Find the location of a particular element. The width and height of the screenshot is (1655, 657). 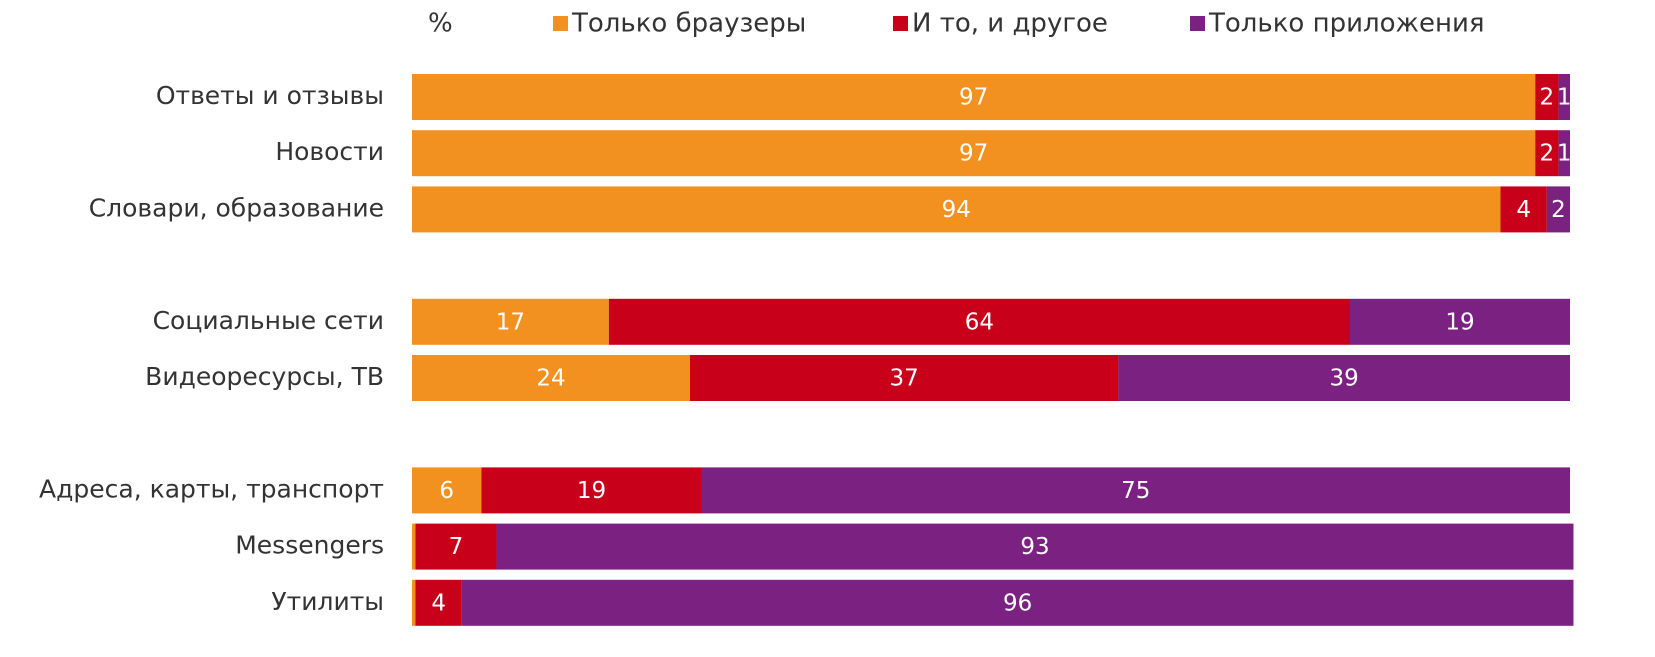

legend-label: И то, и другое is located at coordinates (1010, 24).